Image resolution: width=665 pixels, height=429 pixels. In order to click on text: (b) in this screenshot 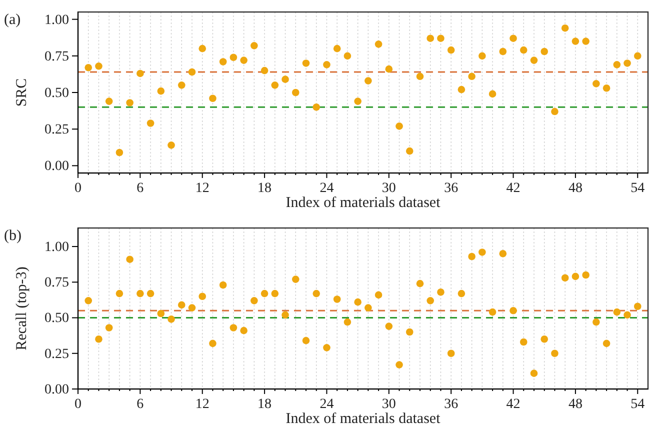, I will do `click(13, 236)`.